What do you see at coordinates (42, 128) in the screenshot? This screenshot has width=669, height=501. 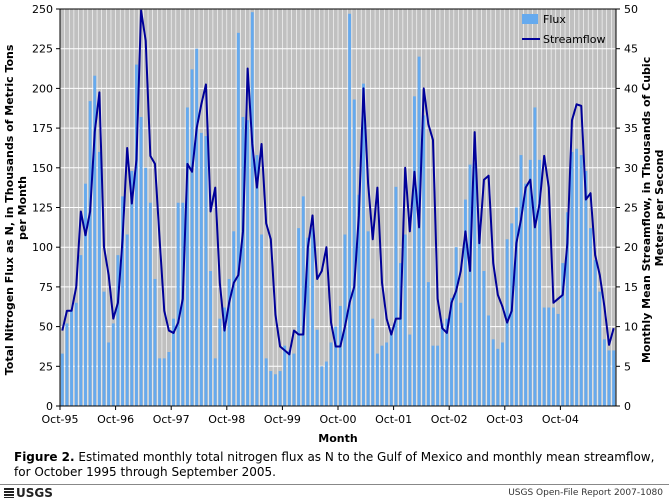 I see `y-tick-left-label: 175` at bounding box center [42, 128].